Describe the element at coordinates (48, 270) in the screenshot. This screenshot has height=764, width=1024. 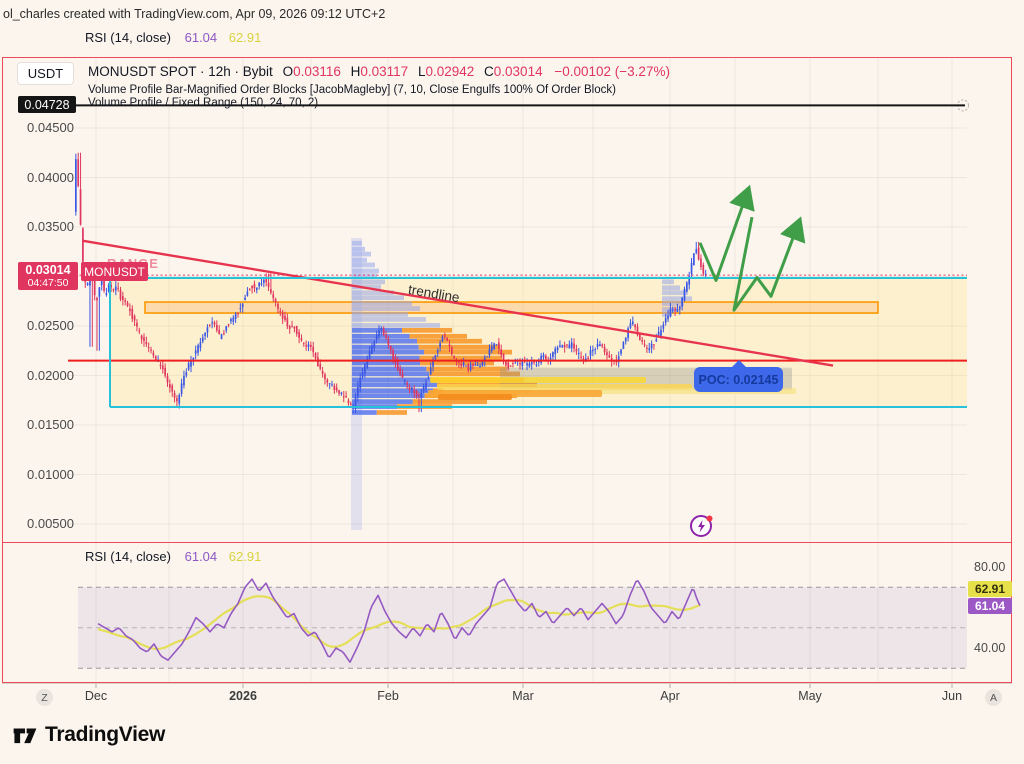
I see `current-price-value: 0.03014` at that location.